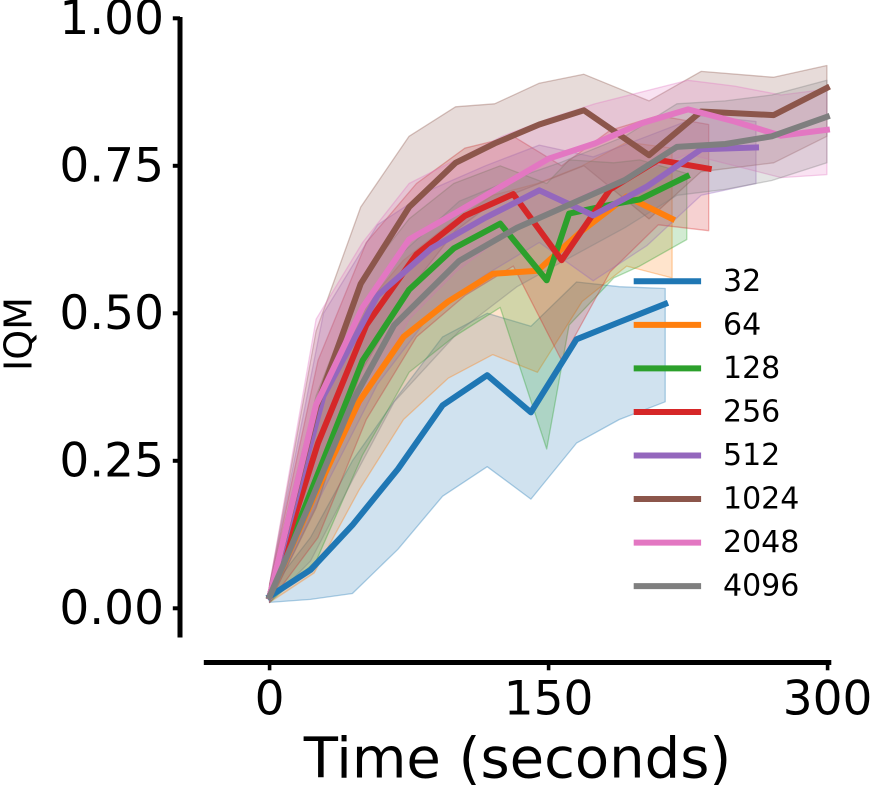 The width and height of the screenshot is (875, 791). I want to click on legend-label-64: 64, so click(742, 324).